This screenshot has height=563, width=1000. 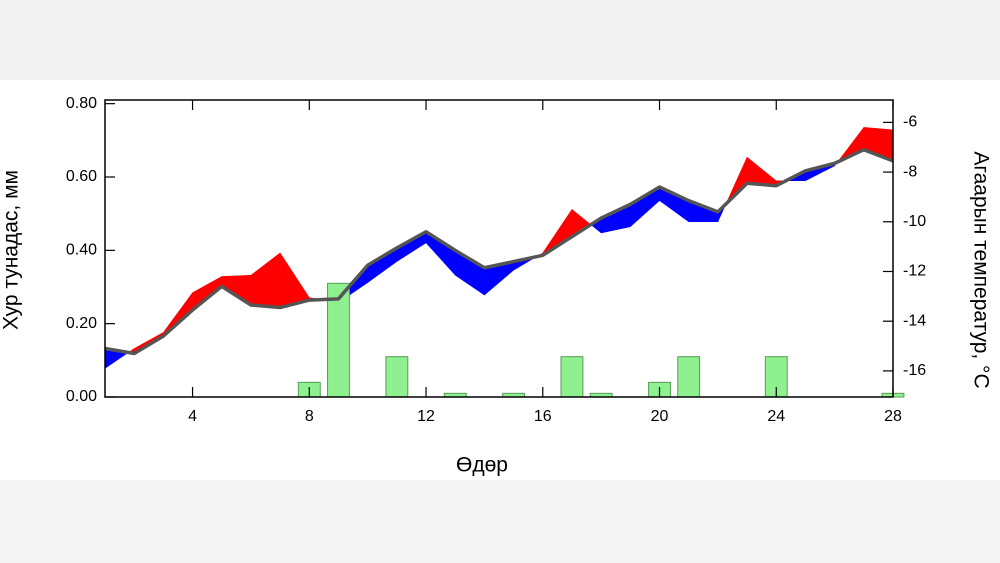 What do you see at coordinates (81, 103) in the screenshot?
I see `y-tick-label: 0.80` at bounding box center [81, 103].